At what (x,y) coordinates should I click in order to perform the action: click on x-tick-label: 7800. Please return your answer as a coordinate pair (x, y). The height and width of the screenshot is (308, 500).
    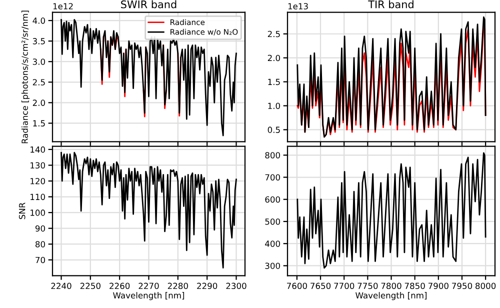
    Looking at the image, I should click on (391, 286).